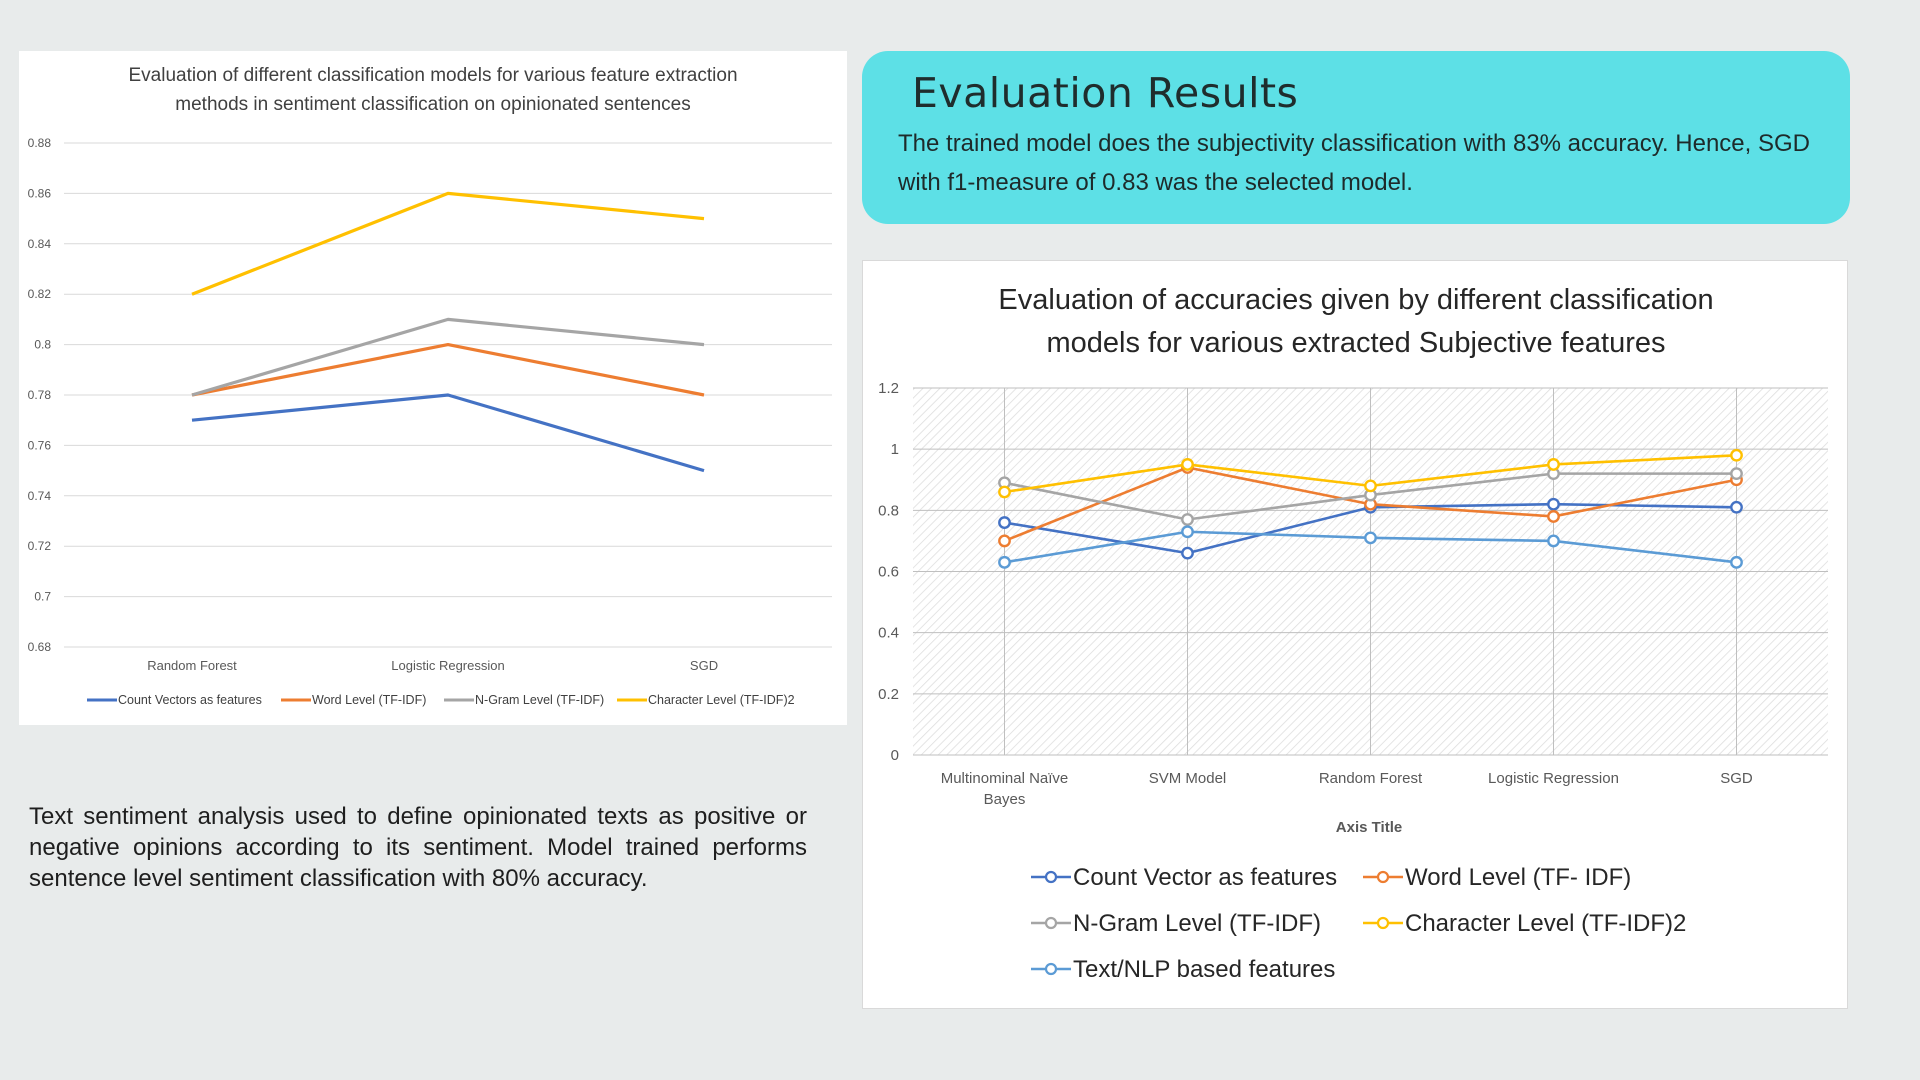 This screenshot has height=1080, width=1920. What do you see at coordinates (888, 388) in the screenshot?
I see `y-tick-label: 1.2` at bounding box center [888, 388].